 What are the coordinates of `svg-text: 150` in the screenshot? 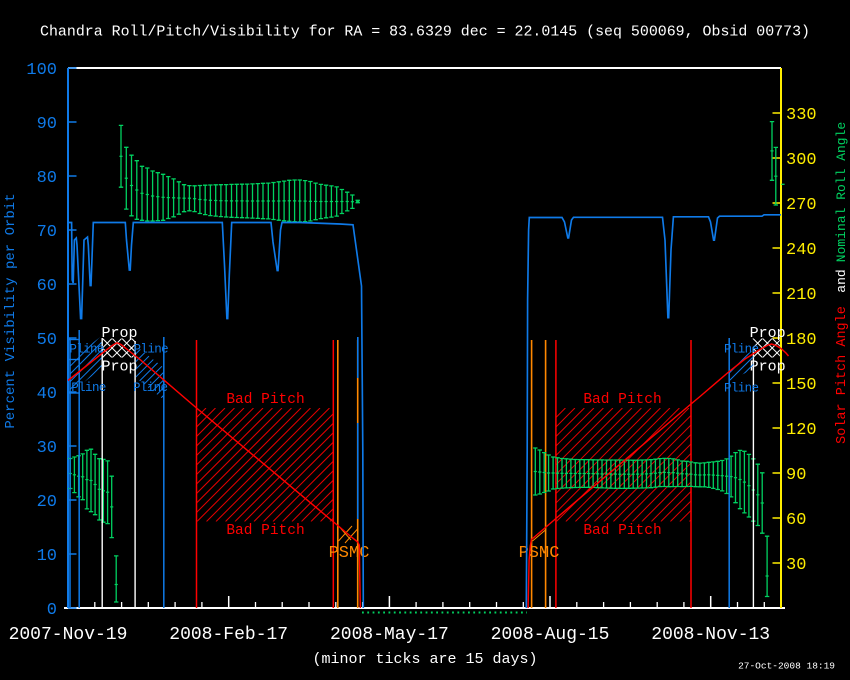 It's located at (801, 385).